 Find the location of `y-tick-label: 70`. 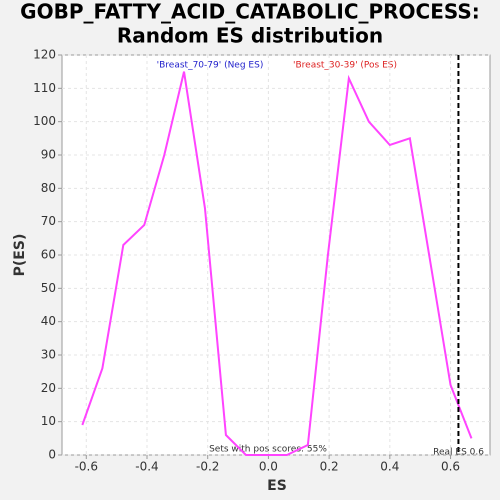

y-tick-label: 70 is located at coordinates (48, 221).